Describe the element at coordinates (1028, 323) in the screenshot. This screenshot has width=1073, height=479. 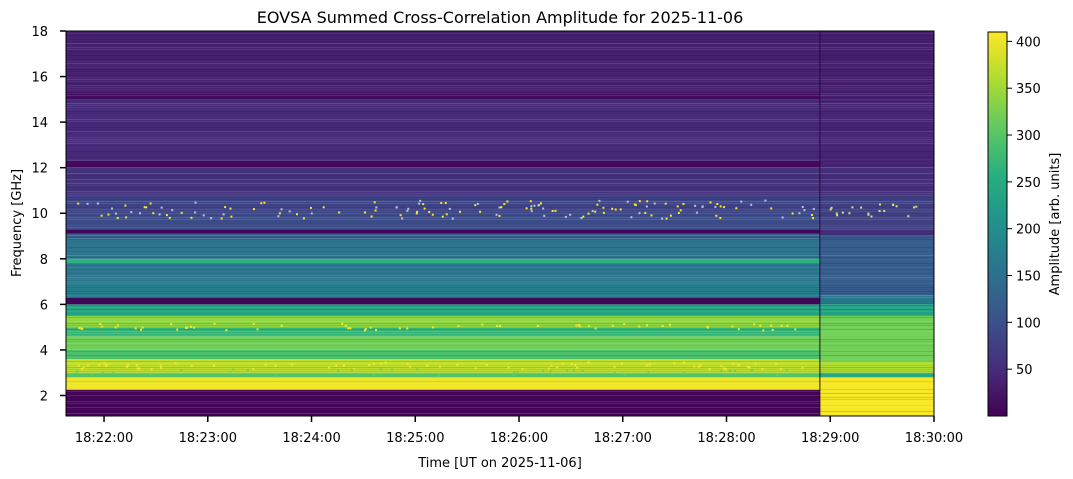
I see `colorbar-tick-label: 100` at that location.